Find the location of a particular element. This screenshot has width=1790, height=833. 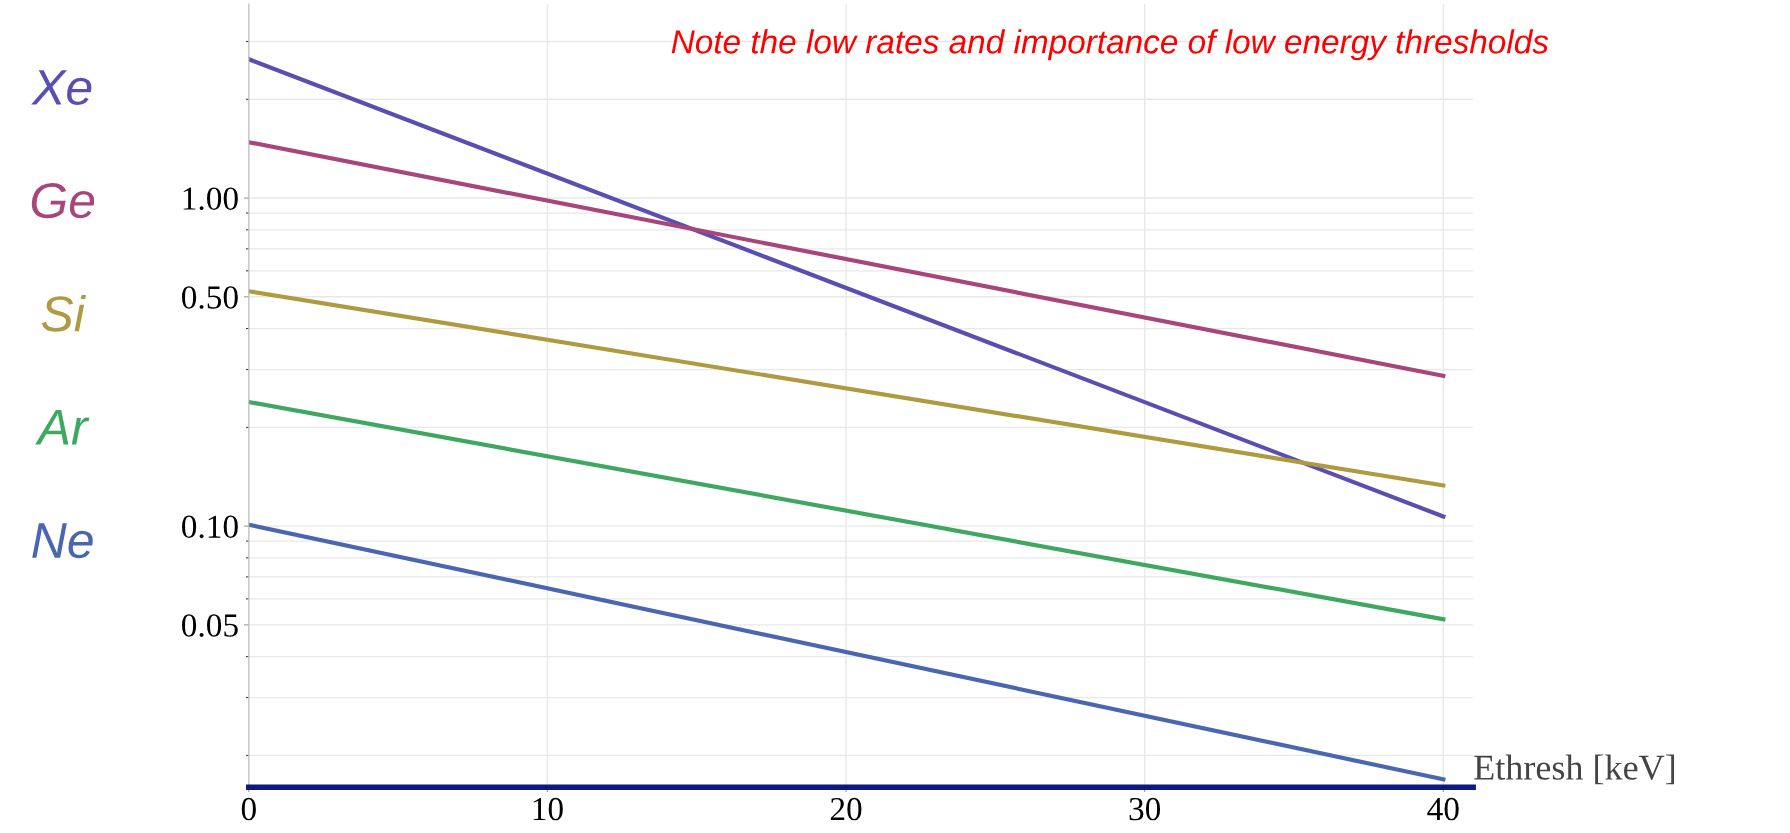

y-tick-label: 0.10 is located at coordinates (210, 527).